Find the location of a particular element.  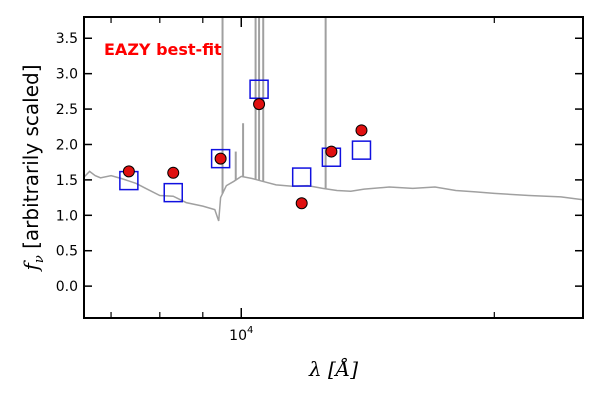

spectrum-layer is located at coordinates (333, 196).